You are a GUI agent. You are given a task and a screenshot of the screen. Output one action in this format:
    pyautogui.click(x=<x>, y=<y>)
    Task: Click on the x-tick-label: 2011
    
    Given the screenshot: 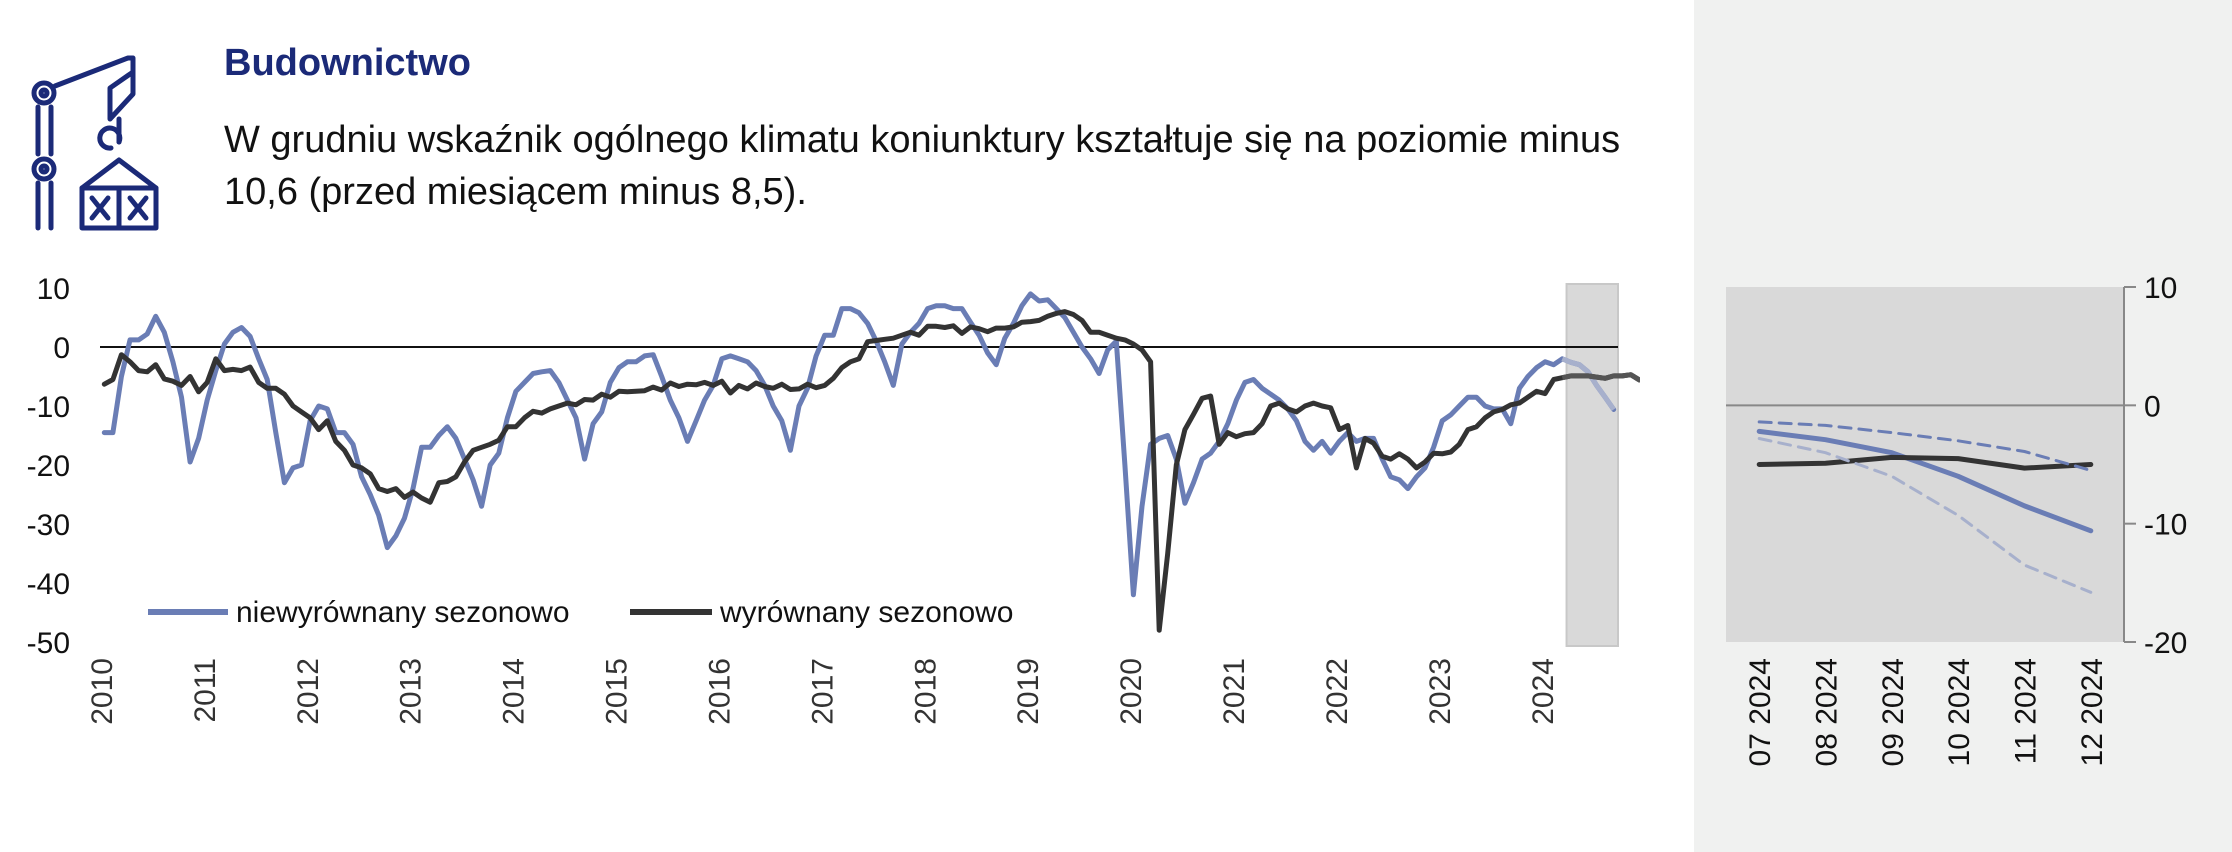 What is the action you would take?
    pyautogui.click(x=205, y=690)
    